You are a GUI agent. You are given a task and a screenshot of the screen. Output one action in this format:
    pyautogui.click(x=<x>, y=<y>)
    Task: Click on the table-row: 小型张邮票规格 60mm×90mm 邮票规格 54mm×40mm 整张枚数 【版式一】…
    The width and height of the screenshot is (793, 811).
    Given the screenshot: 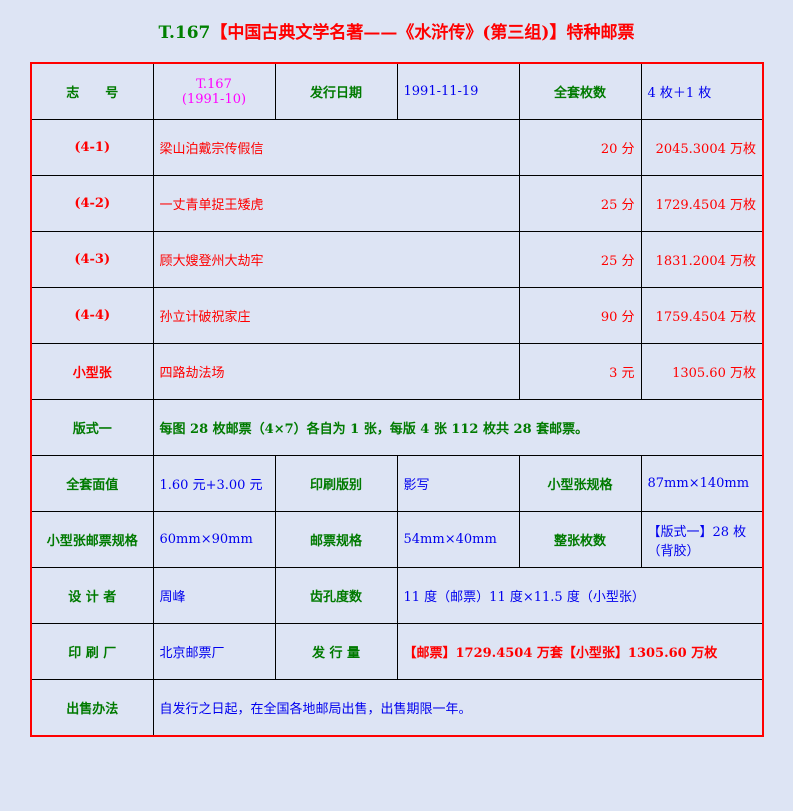 What is the action you would take?
    pyautogui.click(x=397, y=539)
    